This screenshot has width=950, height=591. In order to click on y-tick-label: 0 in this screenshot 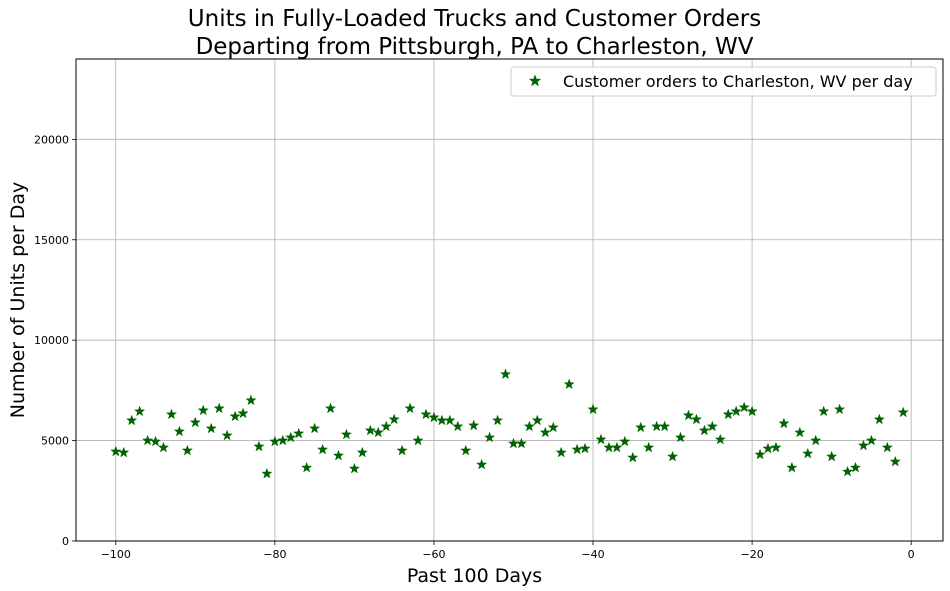, I will do `click(65, 541)`.